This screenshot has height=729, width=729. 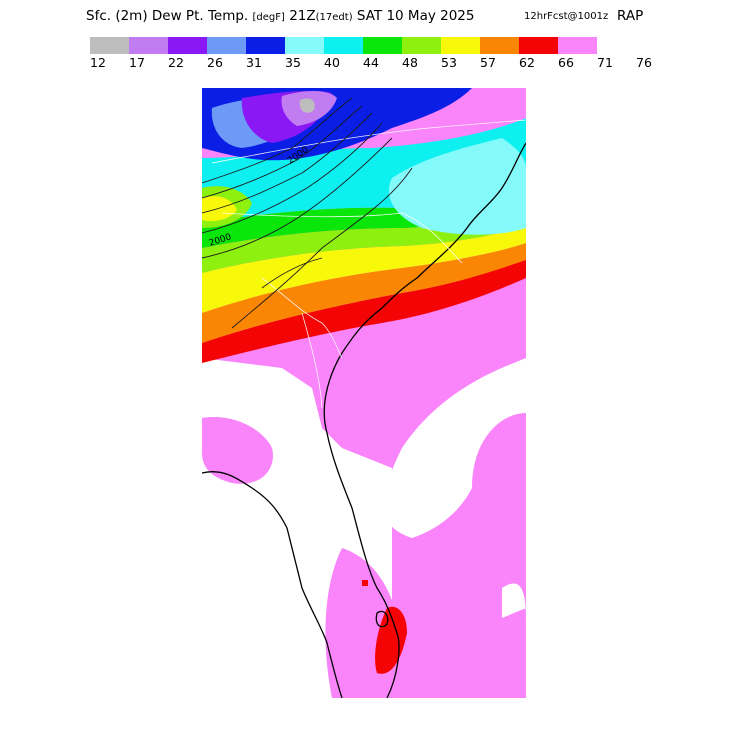 I want to click on legend-tick-label: 53, so click(x=449, y=62).